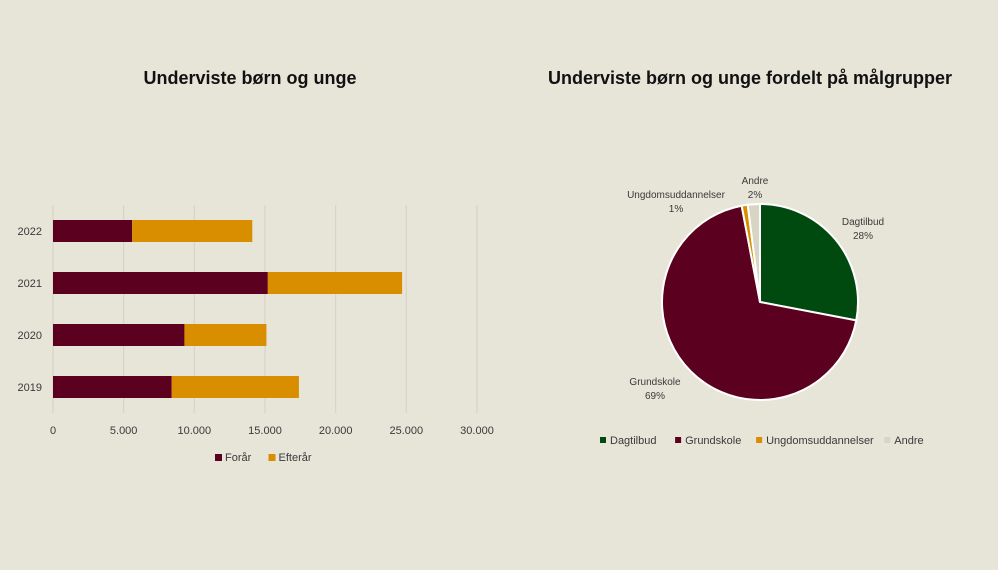 The width and height of the screenshot is (998, 570). Describe the element at coordinates (863, 222) in the screenshot. I see `pie-slice-name: Dagtilbud` at that location.